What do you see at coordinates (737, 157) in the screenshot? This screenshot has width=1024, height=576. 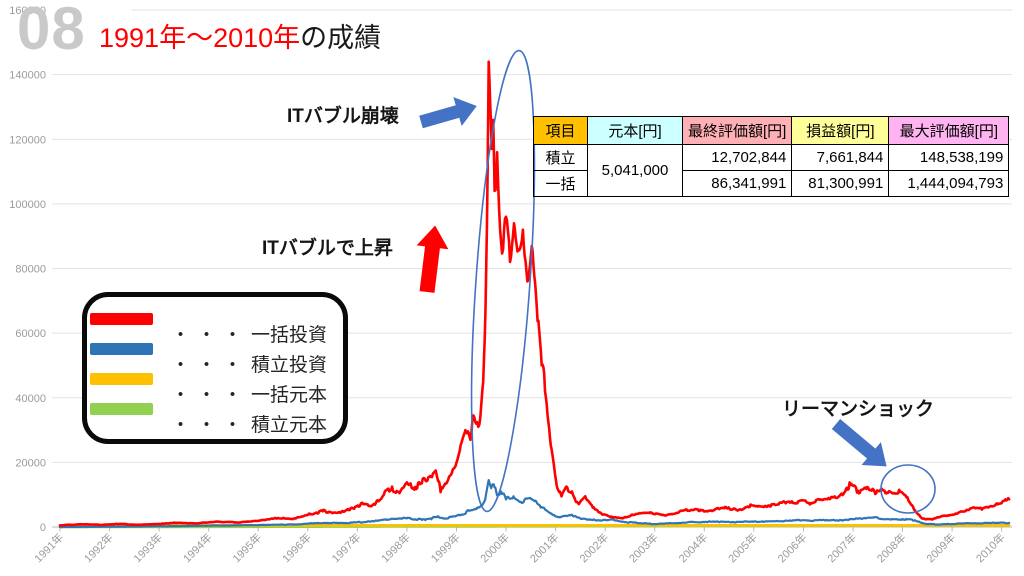 I see `final-value: 12,702,844` at bounding box center [737, 157].